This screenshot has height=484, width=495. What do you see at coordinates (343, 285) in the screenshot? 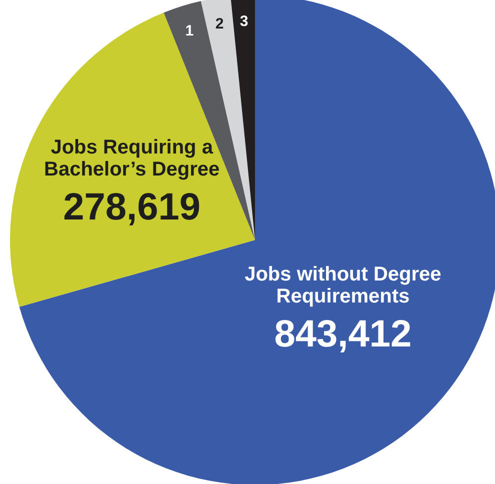
I see `slice-label: Jobs without Degree Requirements` at bounding box center [343, 285].